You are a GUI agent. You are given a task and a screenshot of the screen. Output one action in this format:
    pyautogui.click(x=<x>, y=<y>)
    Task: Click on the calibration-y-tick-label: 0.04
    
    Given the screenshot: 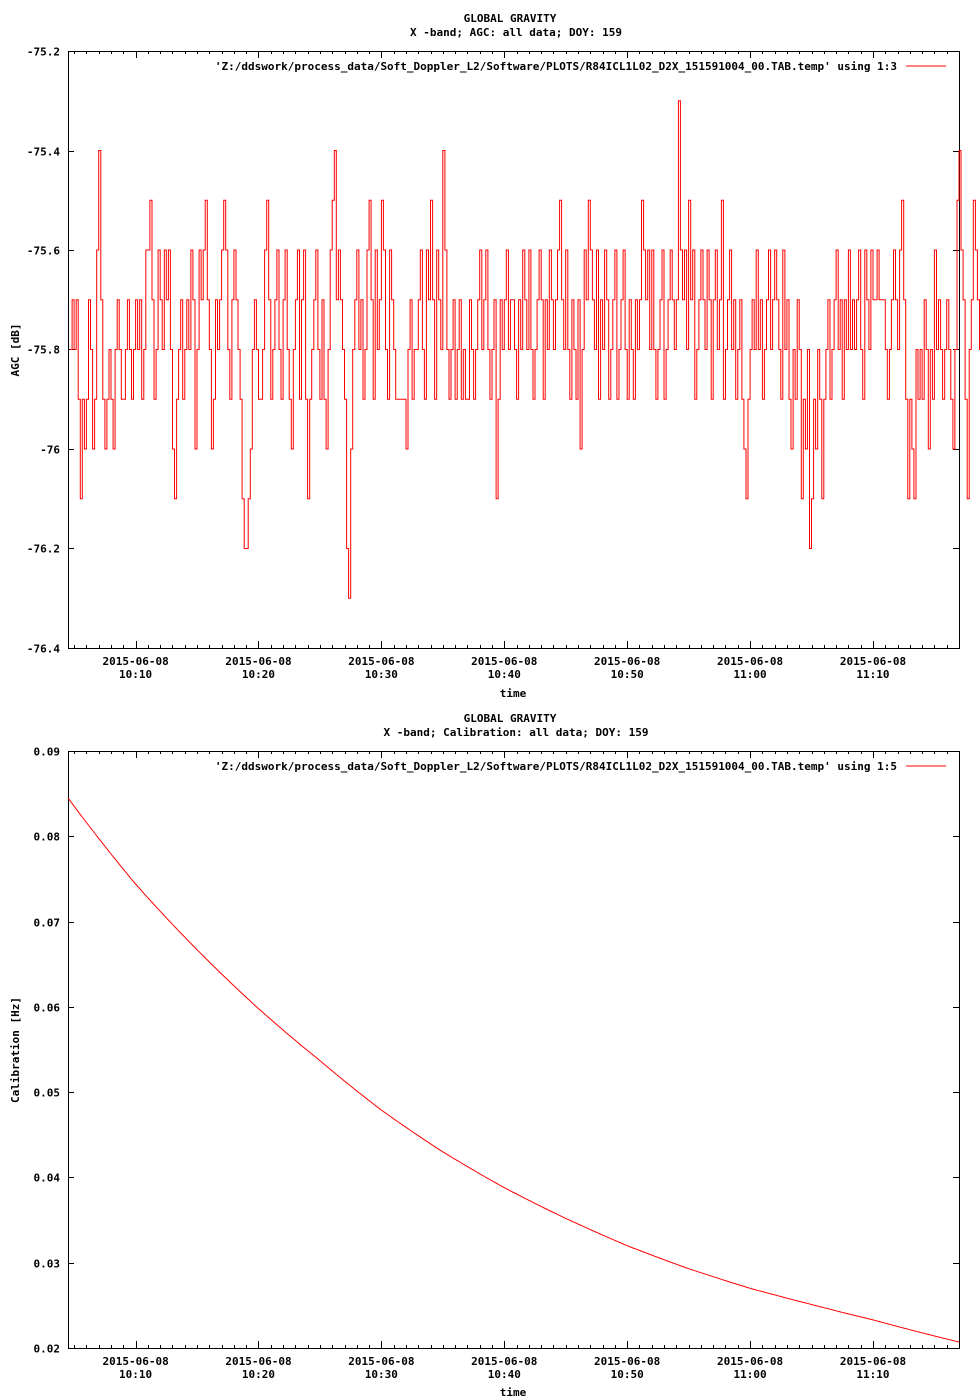 What is the action you would take?
    pyautogui.click(x=47, y=1178)
    